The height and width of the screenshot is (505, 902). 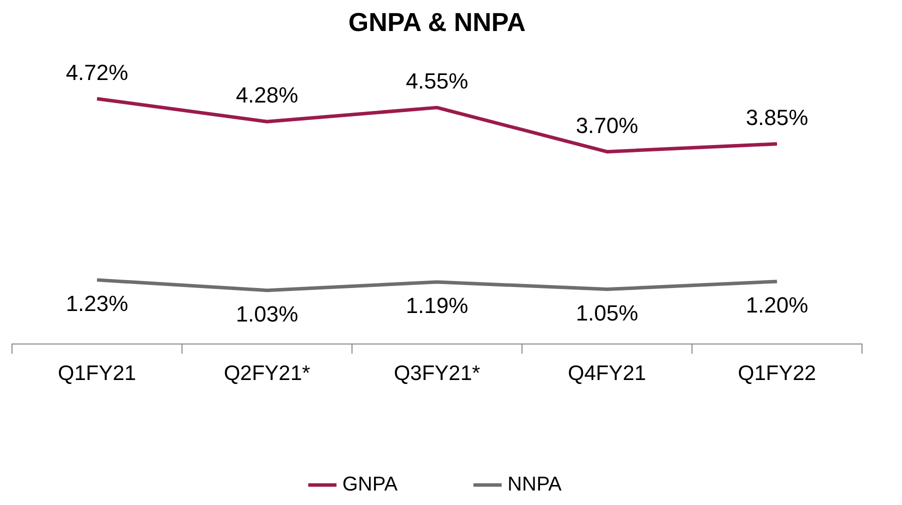 What do you see at coordinates (607, 374) in the screenshot?
I see `x-tick-label: Q4FY21` at bounding box center [607, 374].